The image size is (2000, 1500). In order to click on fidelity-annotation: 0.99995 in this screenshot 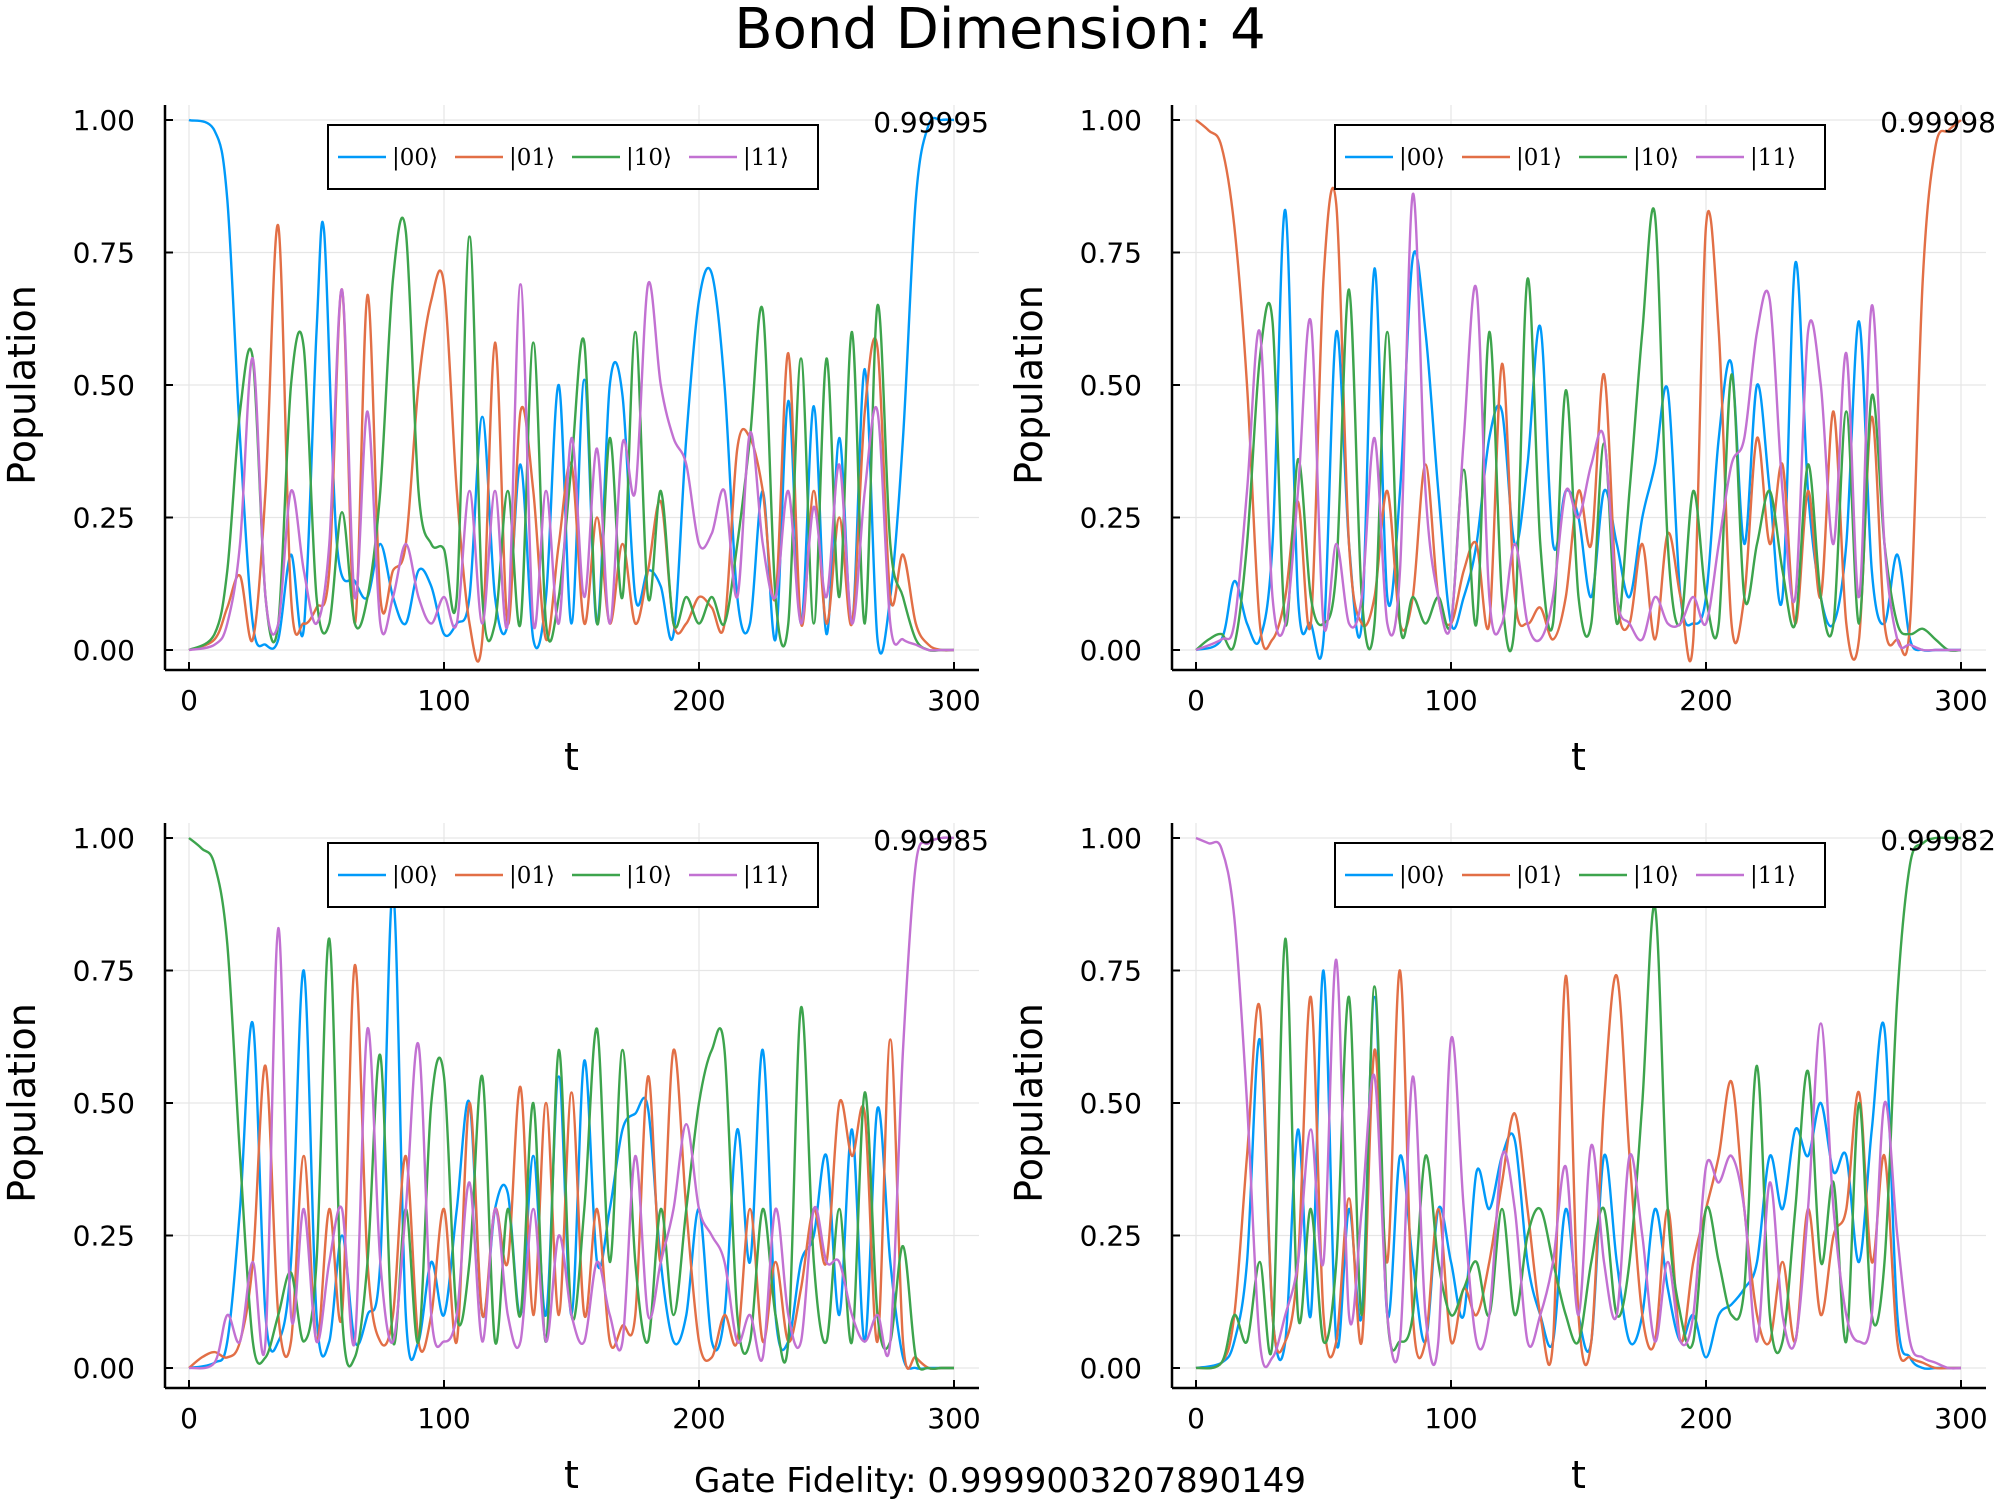, I will do `click(931, 122)`.